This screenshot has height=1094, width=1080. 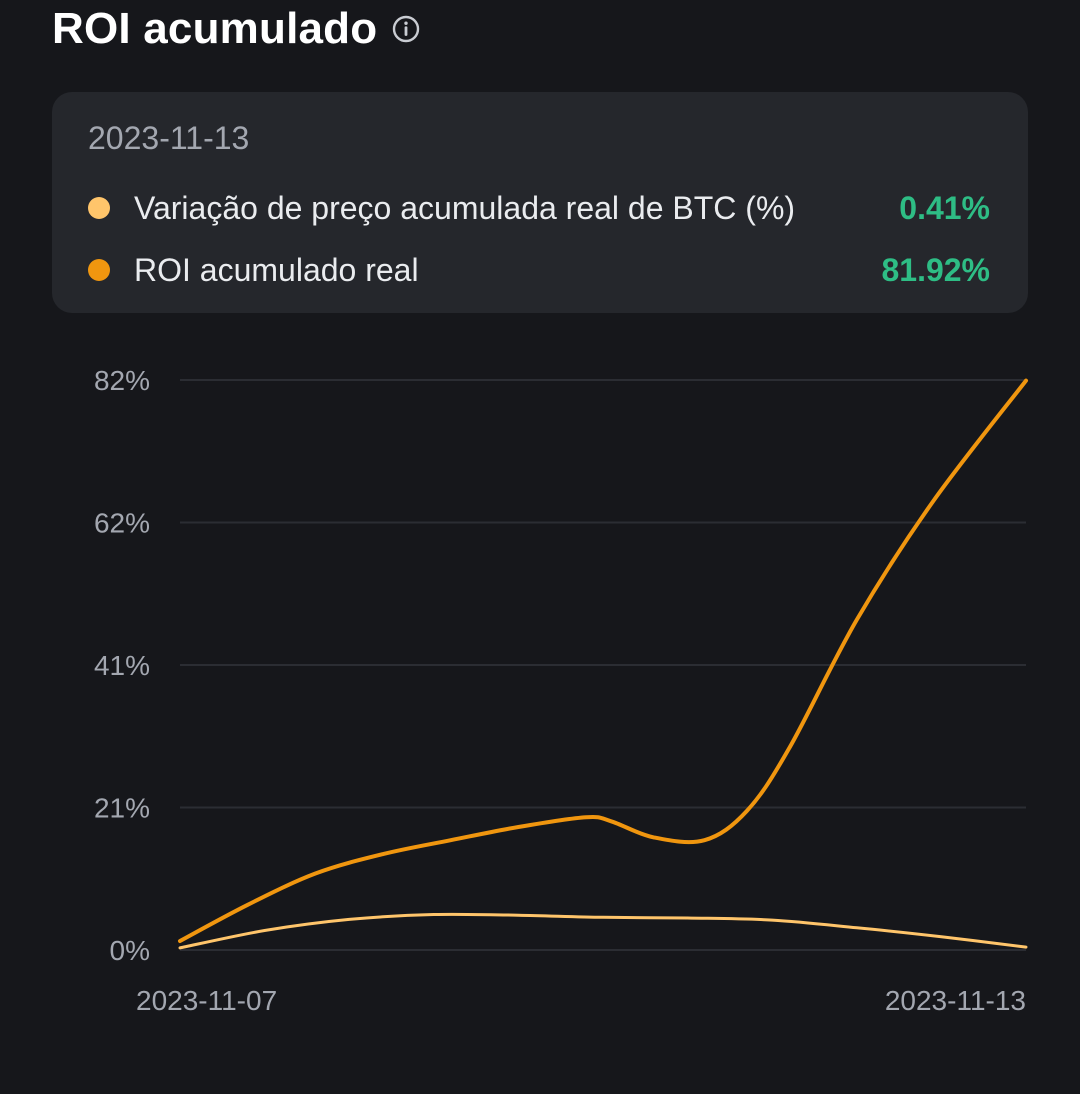 I want to click on tooltip-label-roi: ROI acumulado real, so click(x=276, y=269).